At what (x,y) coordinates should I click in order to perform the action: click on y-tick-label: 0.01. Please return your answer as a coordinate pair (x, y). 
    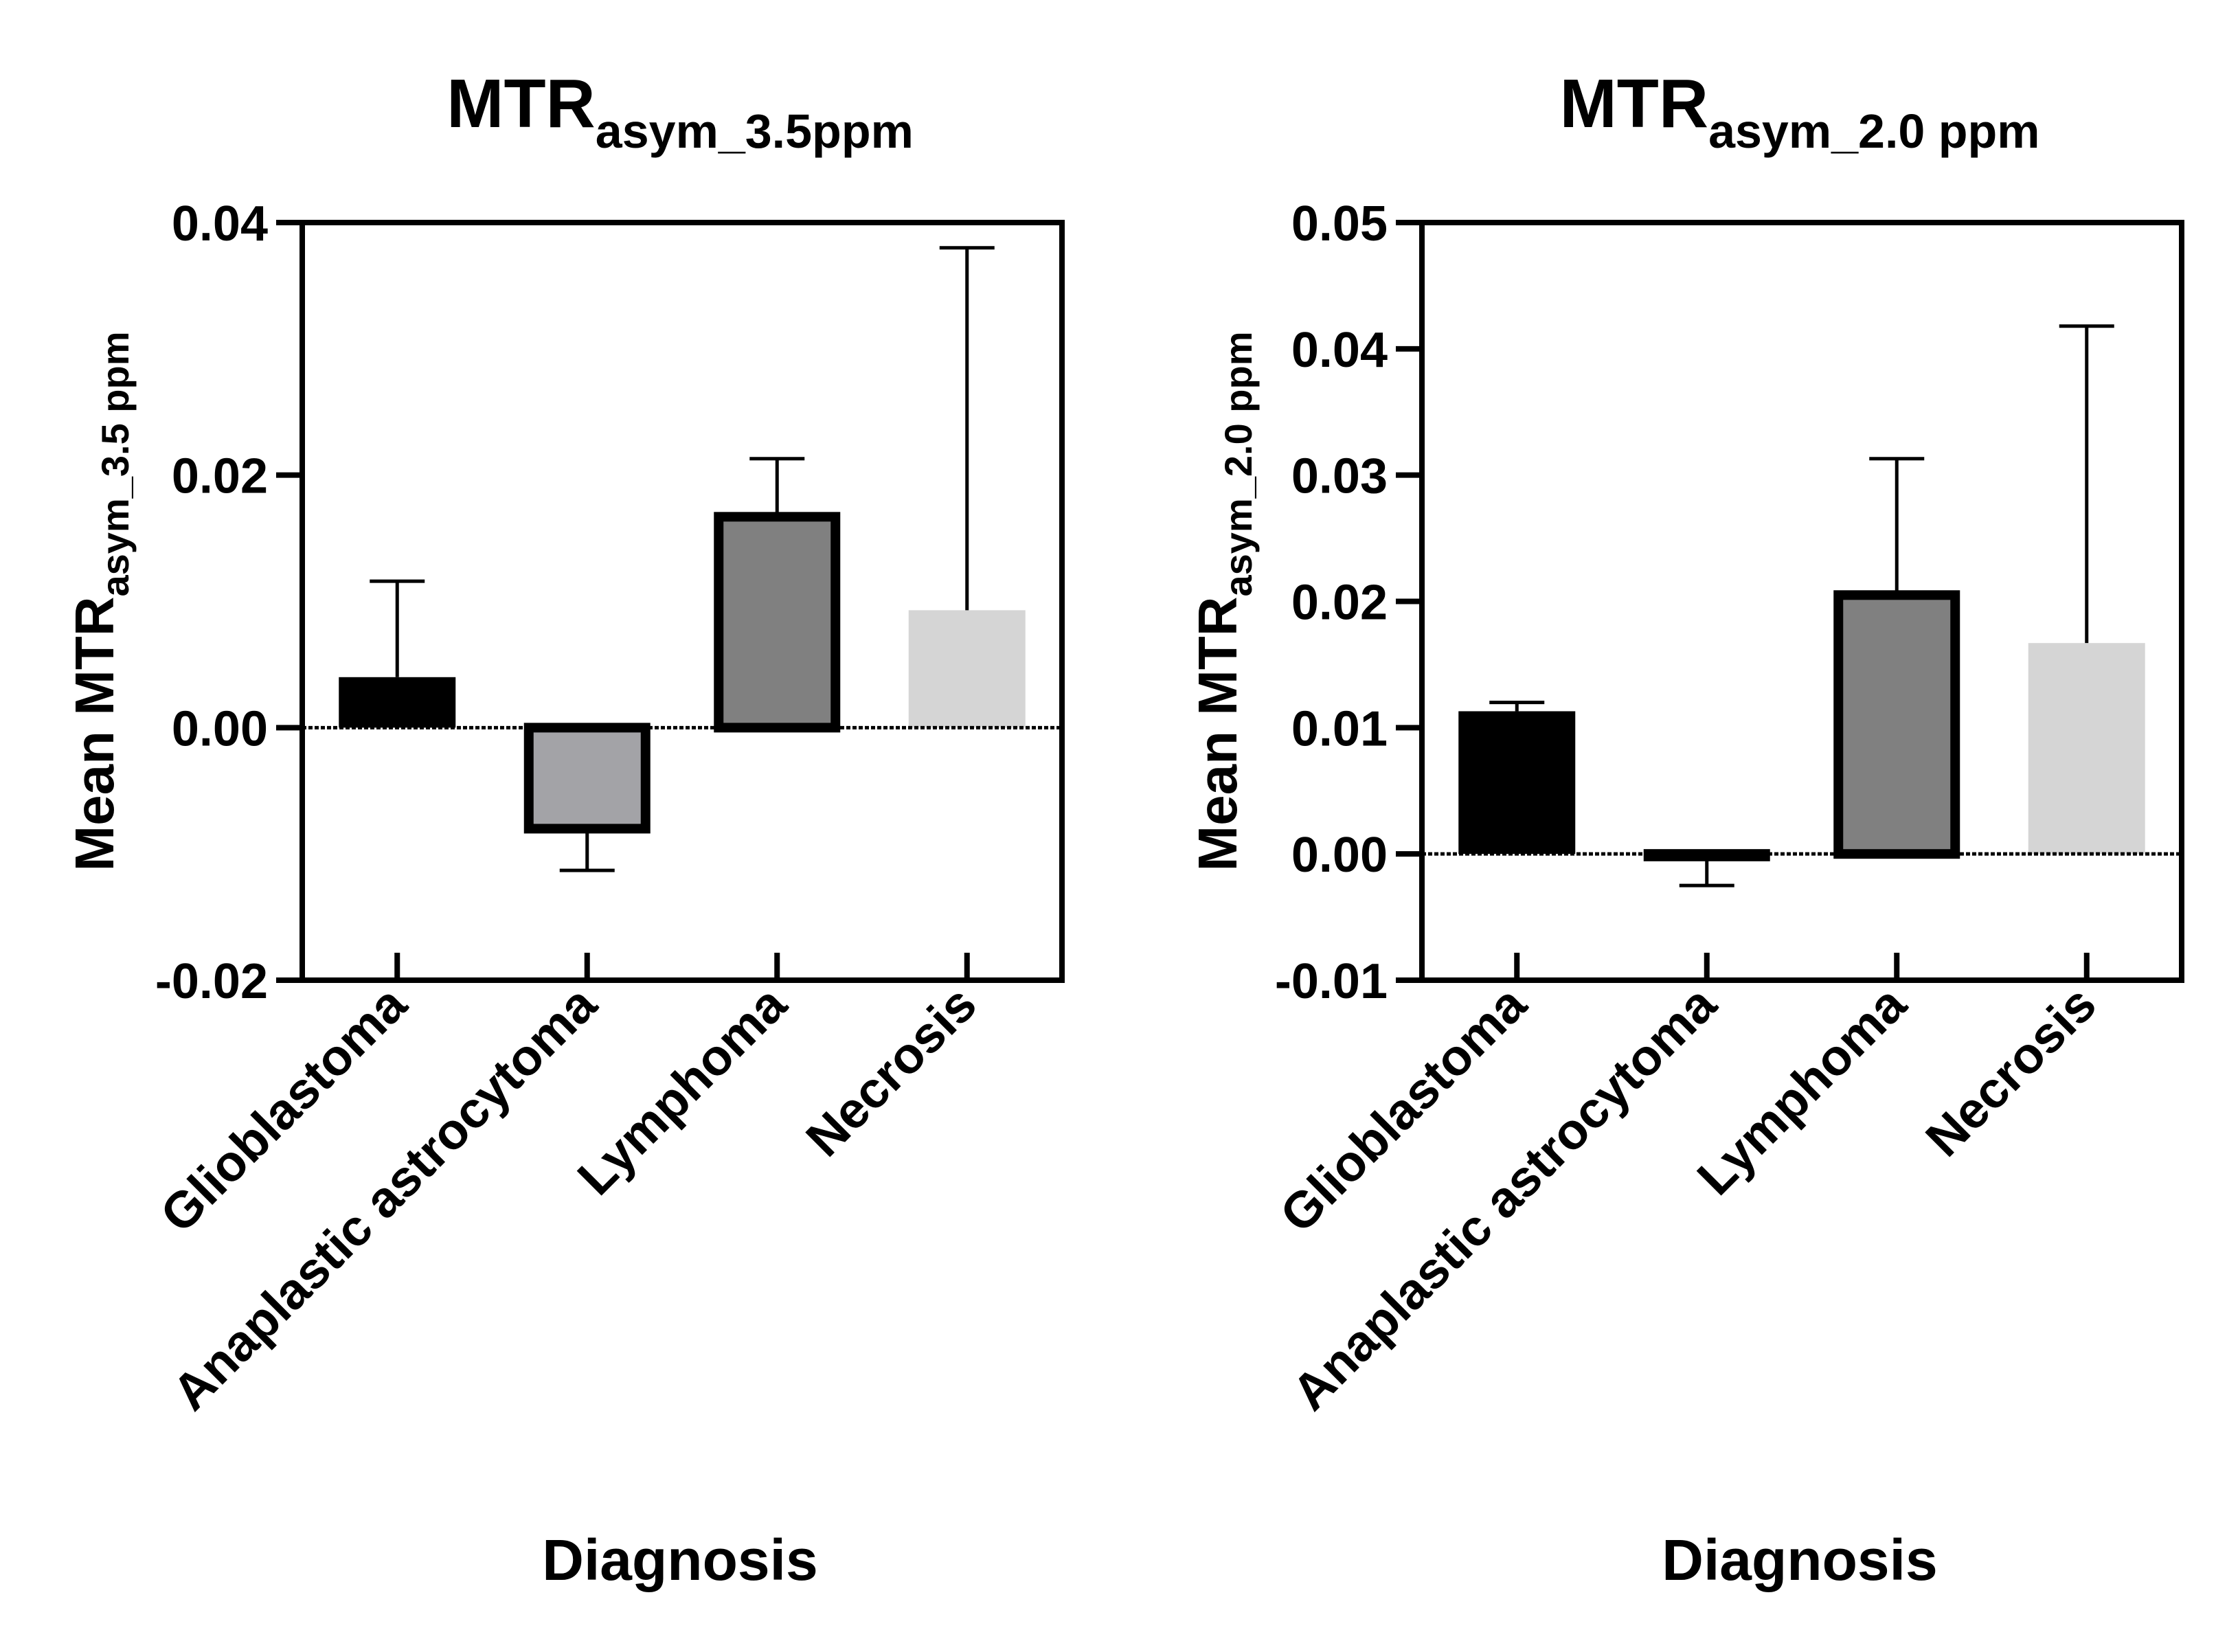
    Looking at the image, I should click on (1339, 728).